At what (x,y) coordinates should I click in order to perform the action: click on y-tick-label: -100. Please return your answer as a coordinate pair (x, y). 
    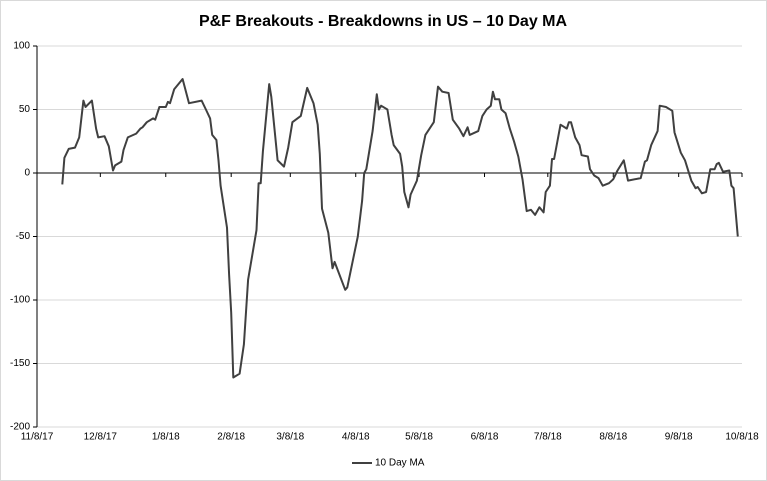
    Looking at the image, I should click on (20, 300).